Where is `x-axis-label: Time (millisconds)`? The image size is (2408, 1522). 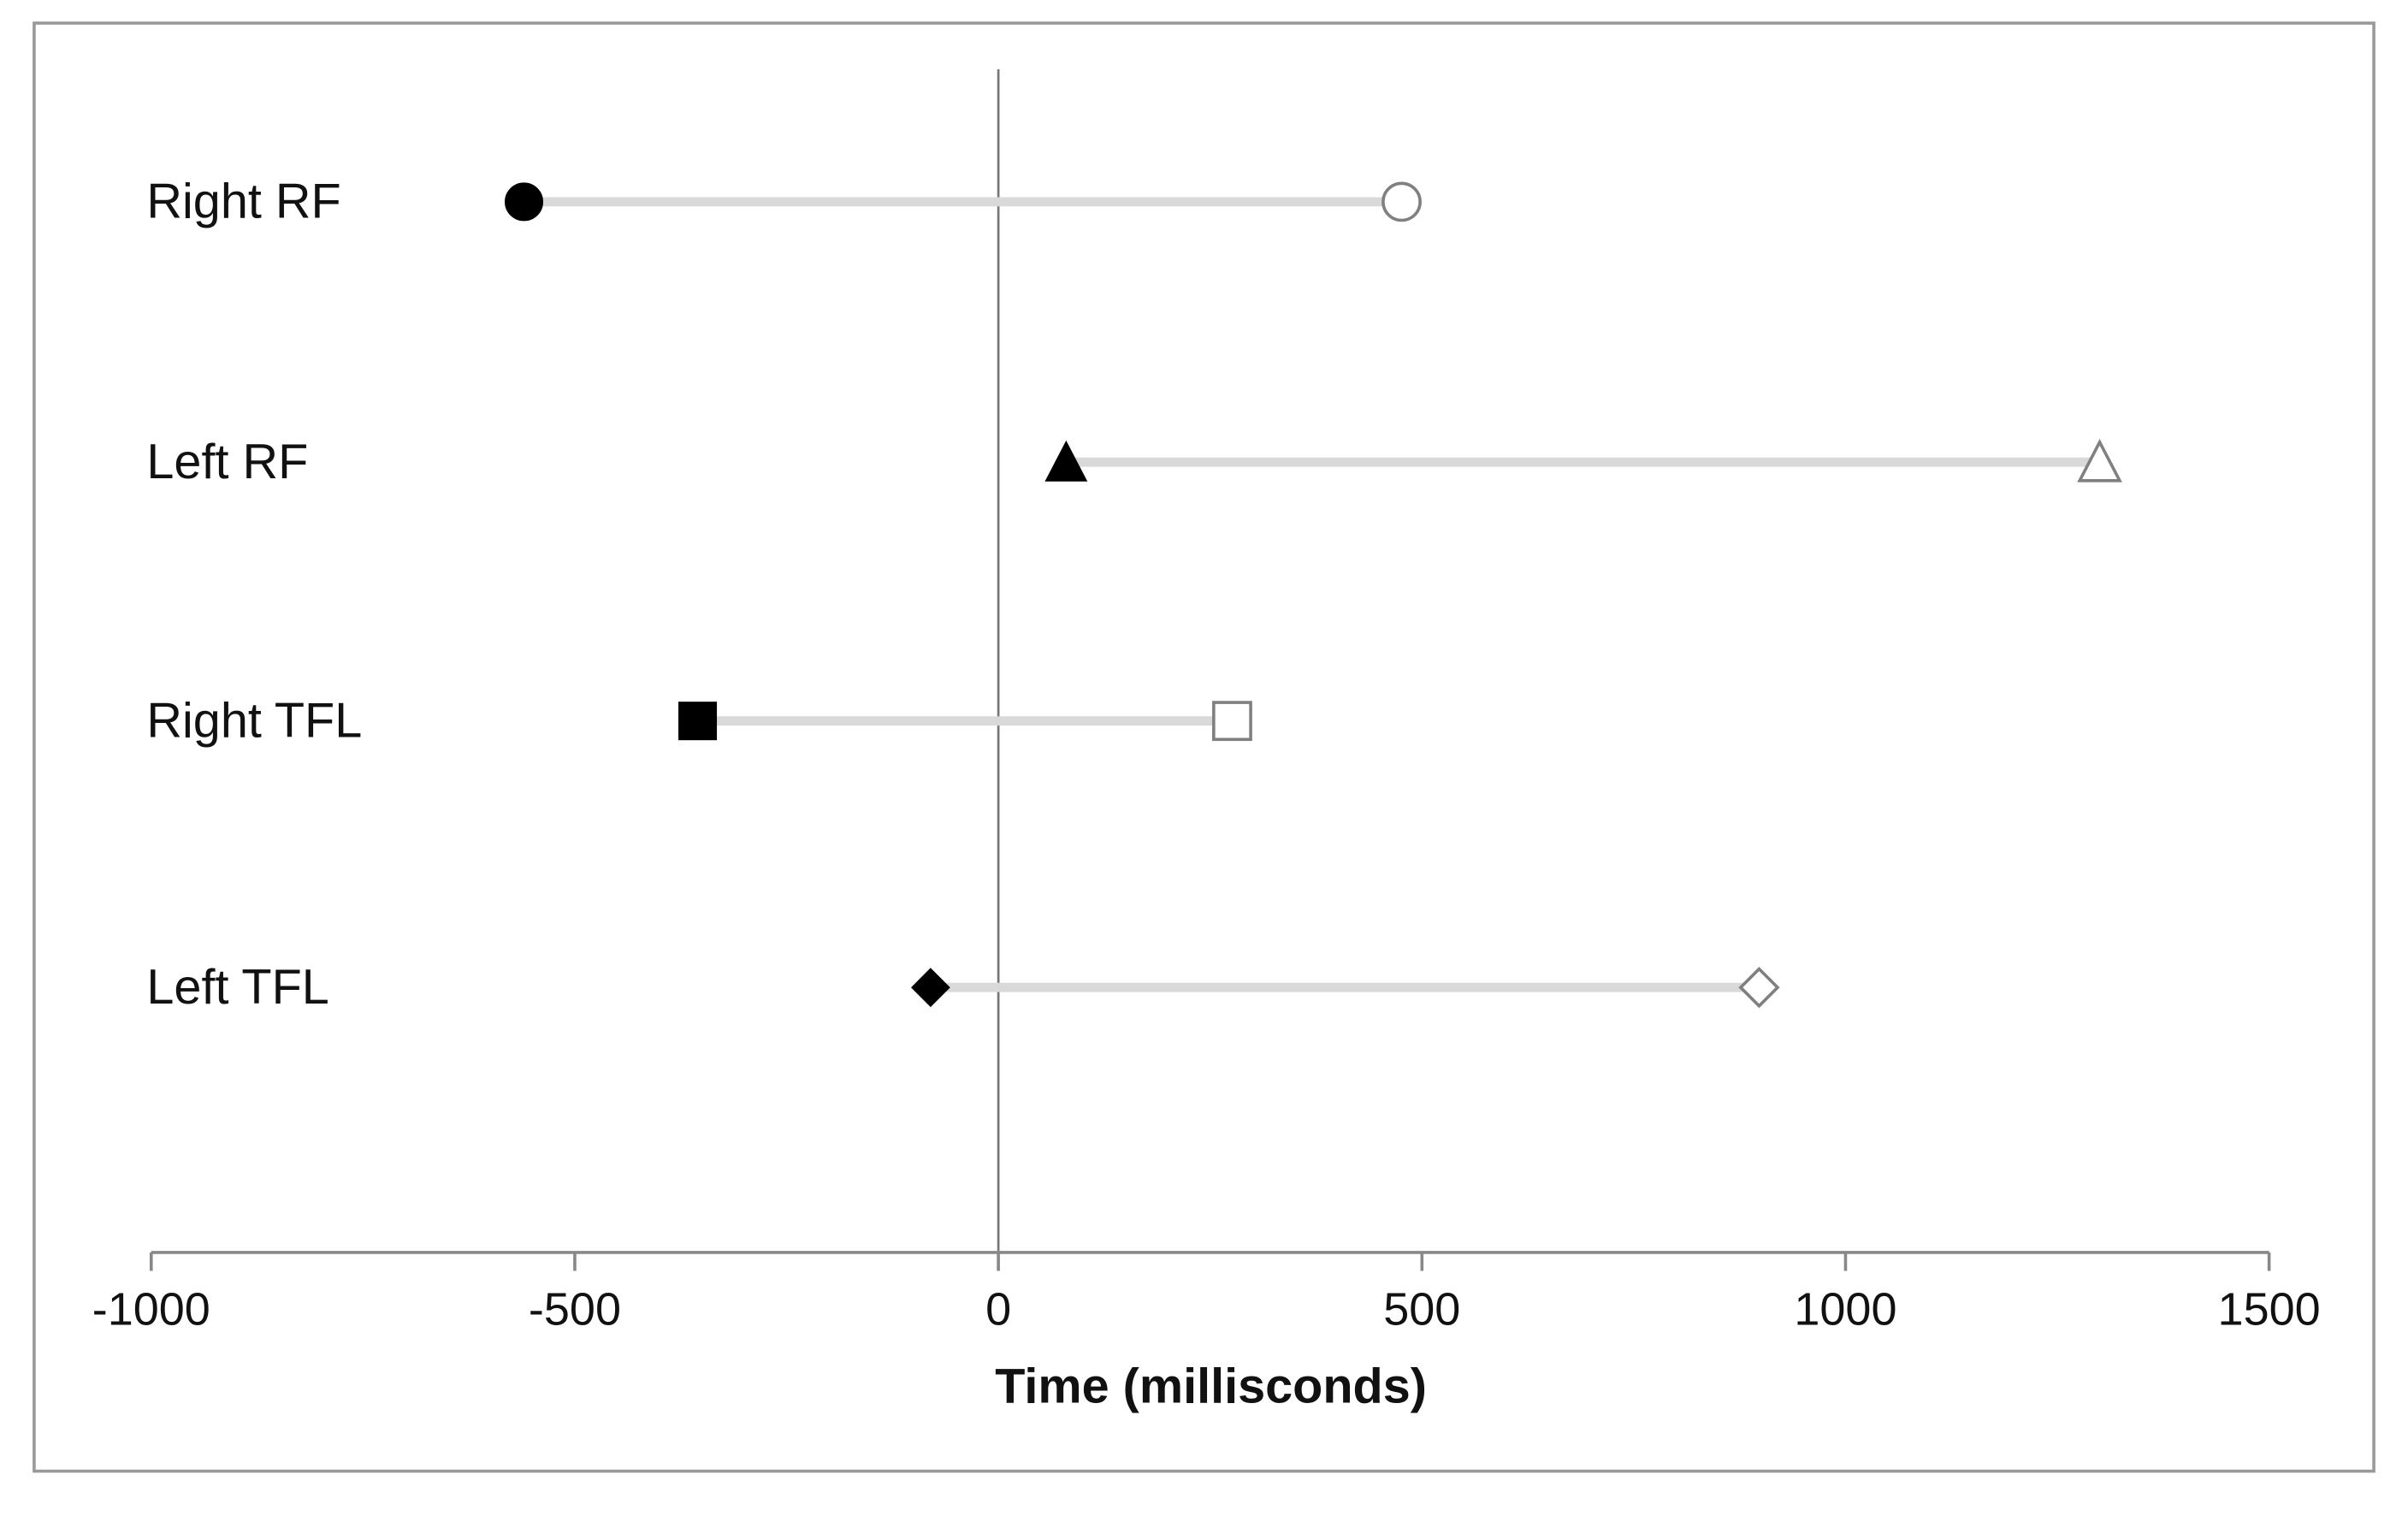
x-axis-label: Time (millisconds) is located at coordinates (1211, 1386).